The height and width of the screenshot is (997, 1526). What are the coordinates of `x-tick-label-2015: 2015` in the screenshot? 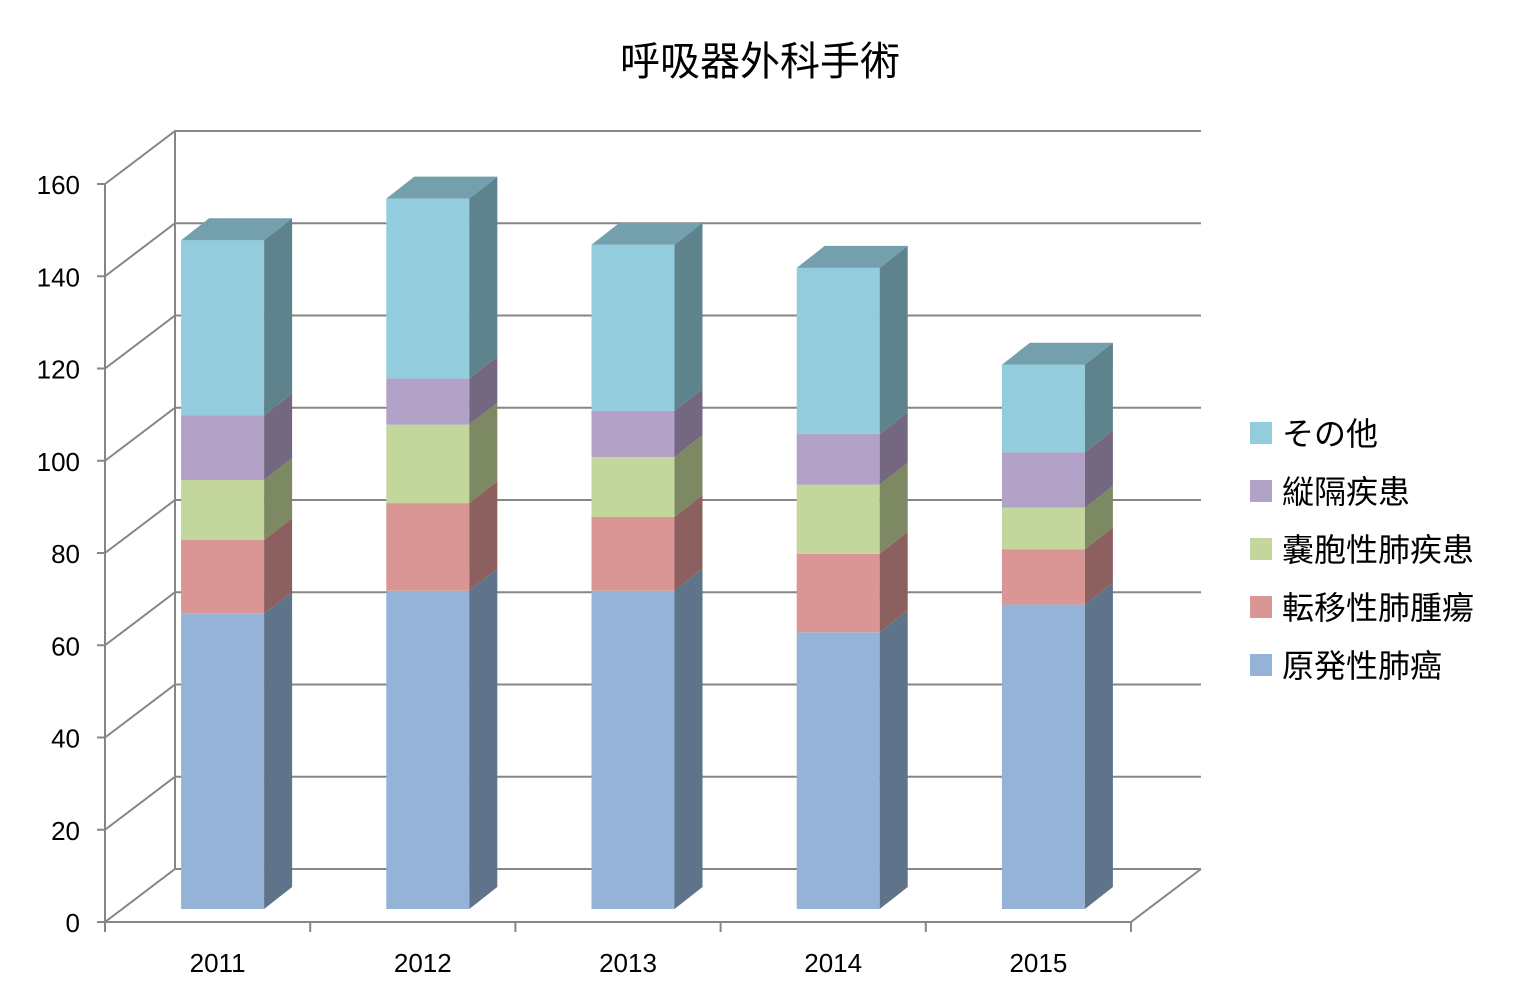 It's located at (1038, 963).